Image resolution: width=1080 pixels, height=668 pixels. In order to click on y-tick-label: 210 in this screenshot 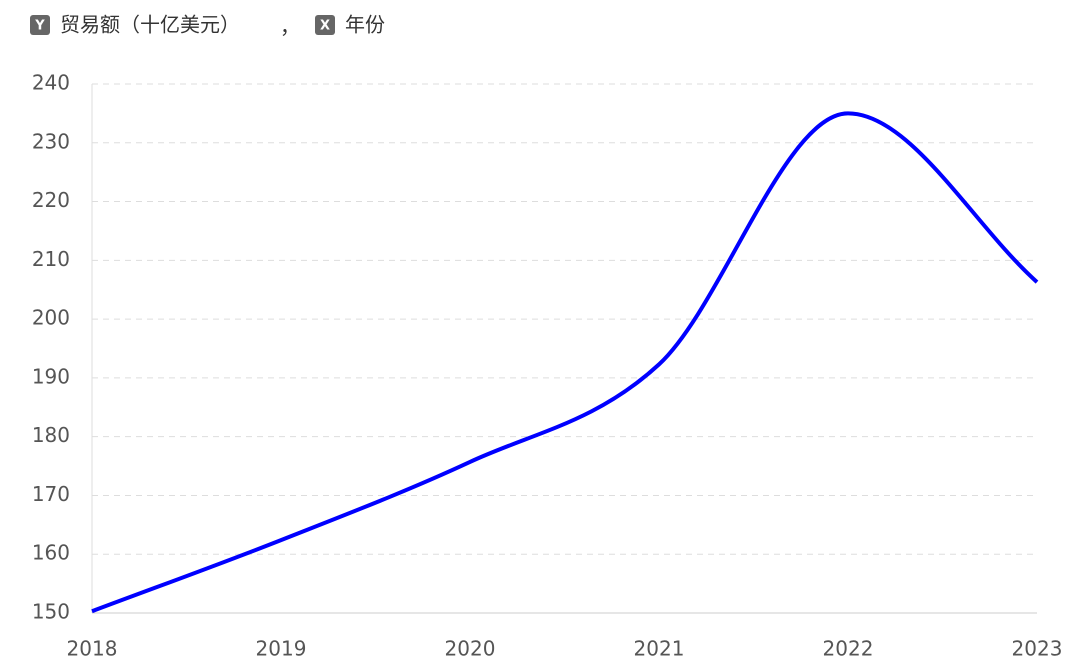, I will do `click(51, 259)`.